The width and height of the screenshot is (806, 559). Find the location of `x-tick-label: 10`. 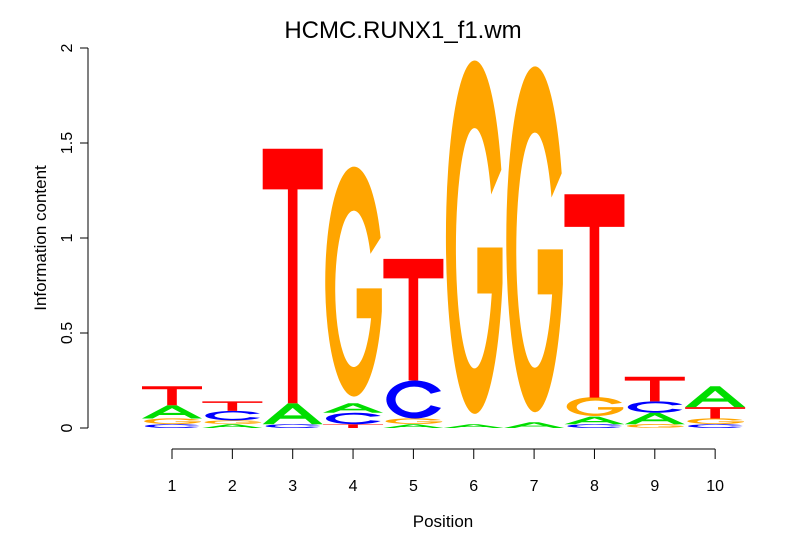

x-tick-label: 10 is located at coordinates (715, 486).